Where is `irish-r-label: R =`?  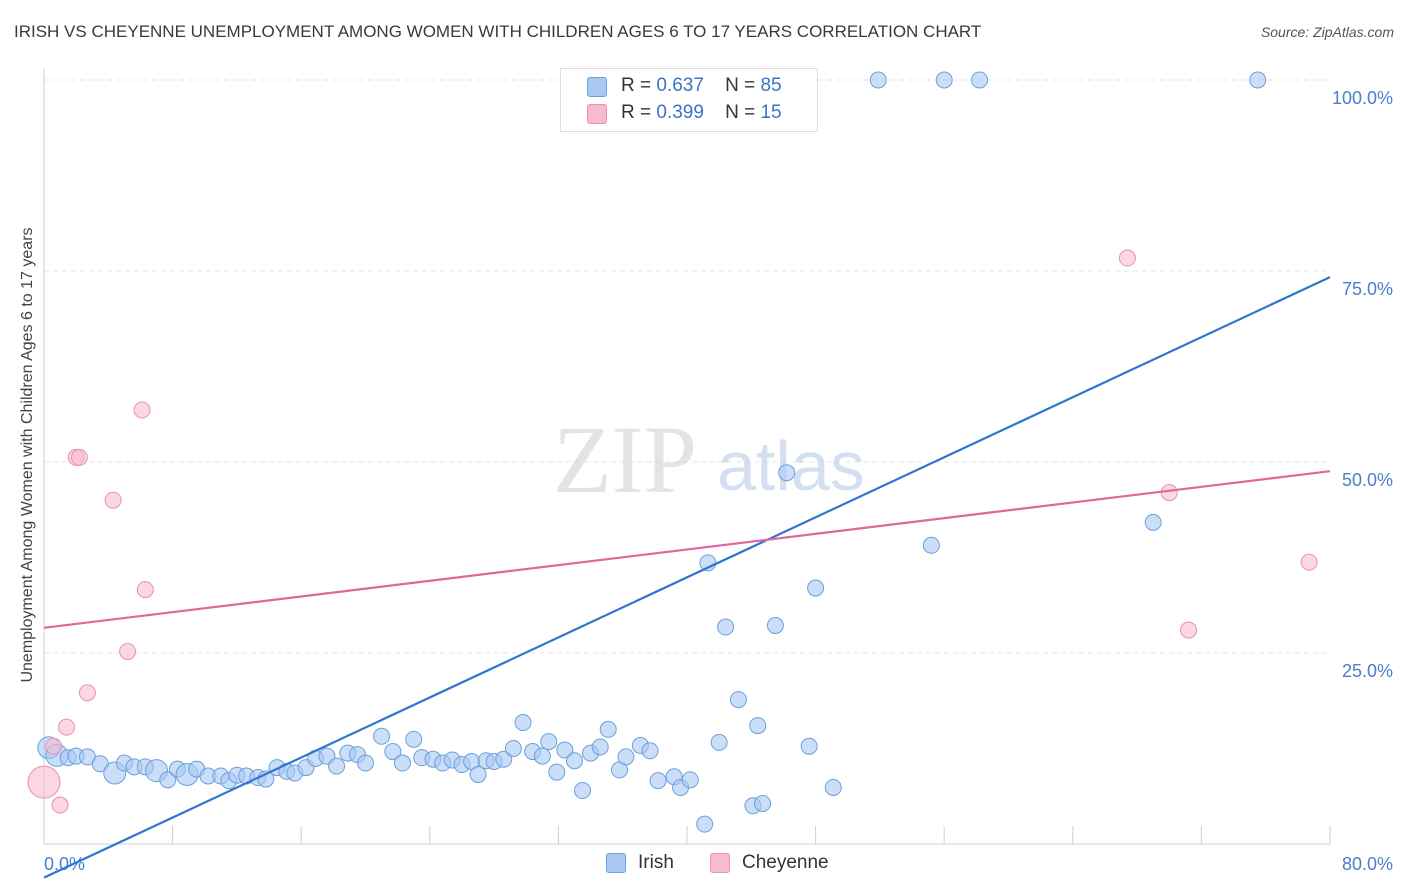
irish-r-label: R = is located at coordinates (636, 85).